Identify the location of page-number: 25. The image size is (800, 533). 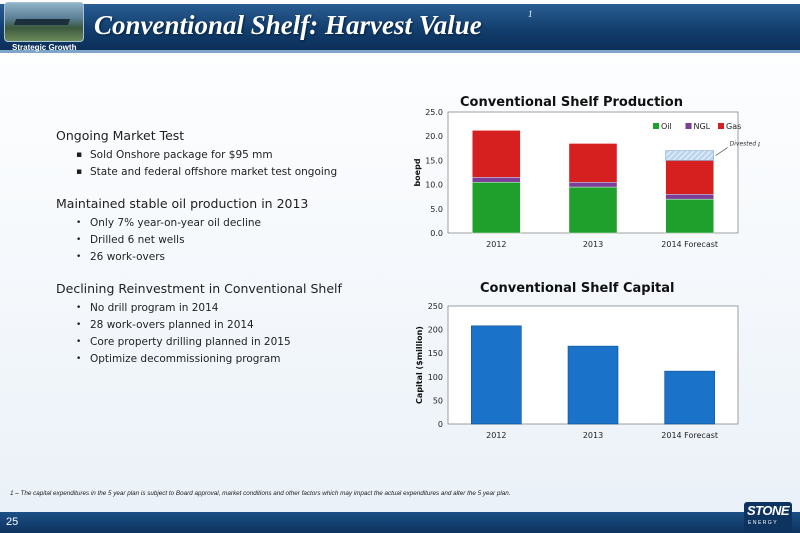
(12, 522).